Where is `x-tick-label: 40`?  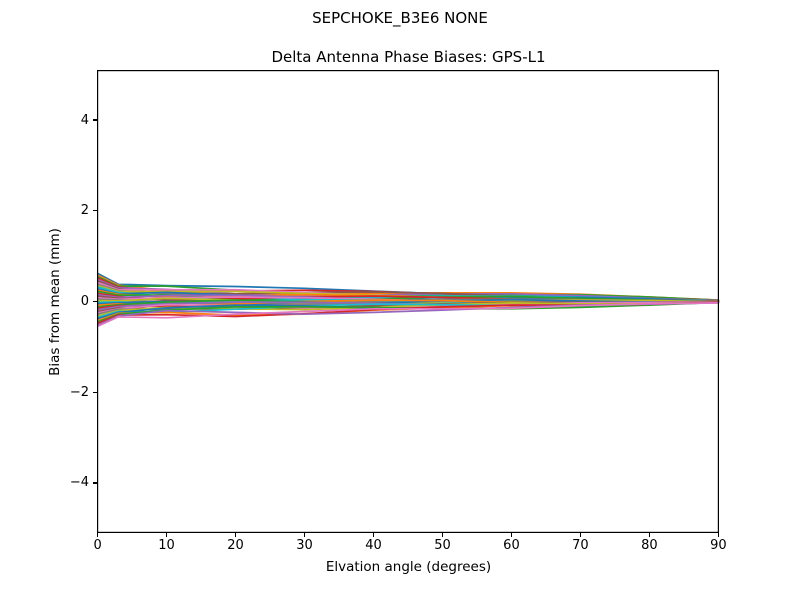
x-tick-label: 40 is located at coordinates (373, 545).